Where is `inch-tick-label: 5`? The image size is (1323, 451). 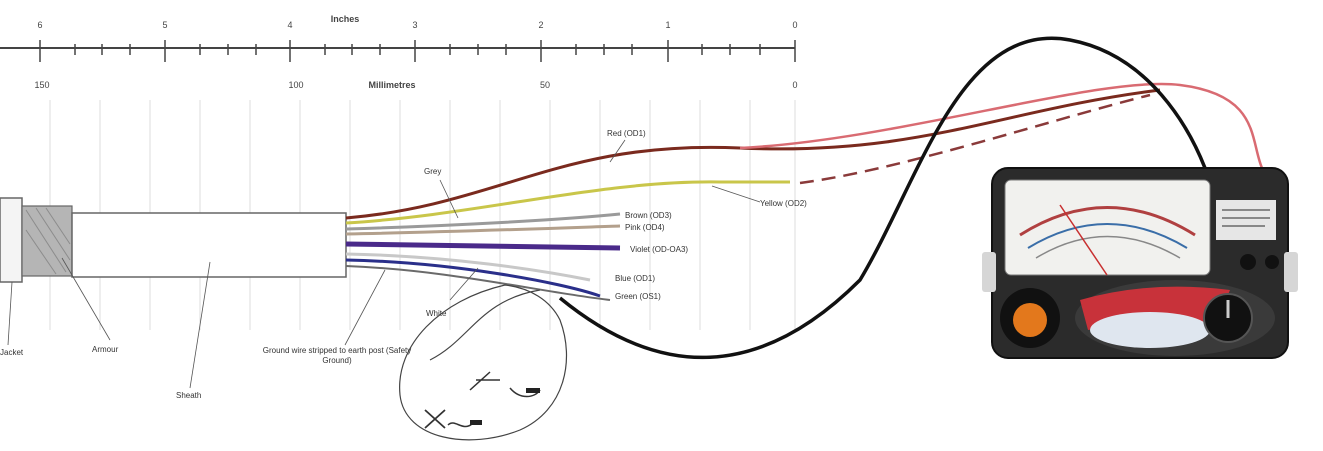
inch-tick-label: 5 is located at coordinates (164, 25).